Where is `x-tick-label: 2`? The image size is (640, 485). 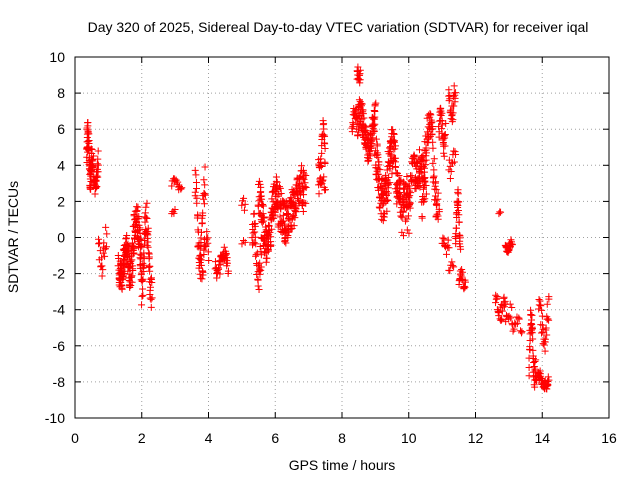 x-tick-label: 2 is located at coordinates (142, 438).